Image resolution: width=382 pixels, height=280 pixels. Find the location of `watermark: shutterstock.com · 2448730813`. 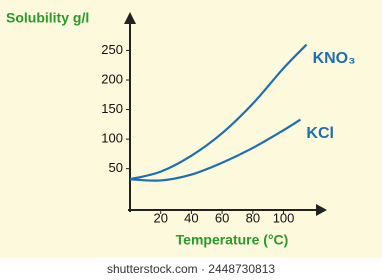

watermark: shutterstock.com · 2448730813 is located at coordinates (191, 269).